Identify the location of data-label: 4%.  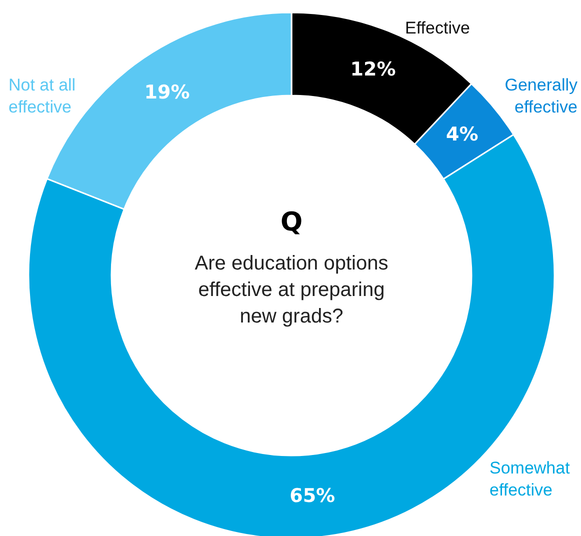
(462, 134).